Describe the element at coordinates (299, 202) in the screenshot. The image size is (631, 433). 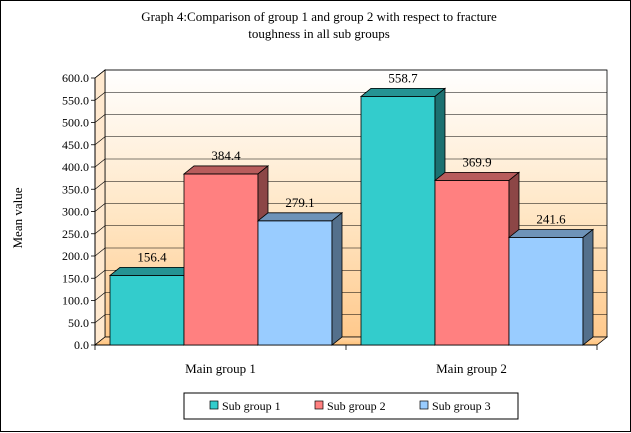
I see `data-label: 279.1` at that location.